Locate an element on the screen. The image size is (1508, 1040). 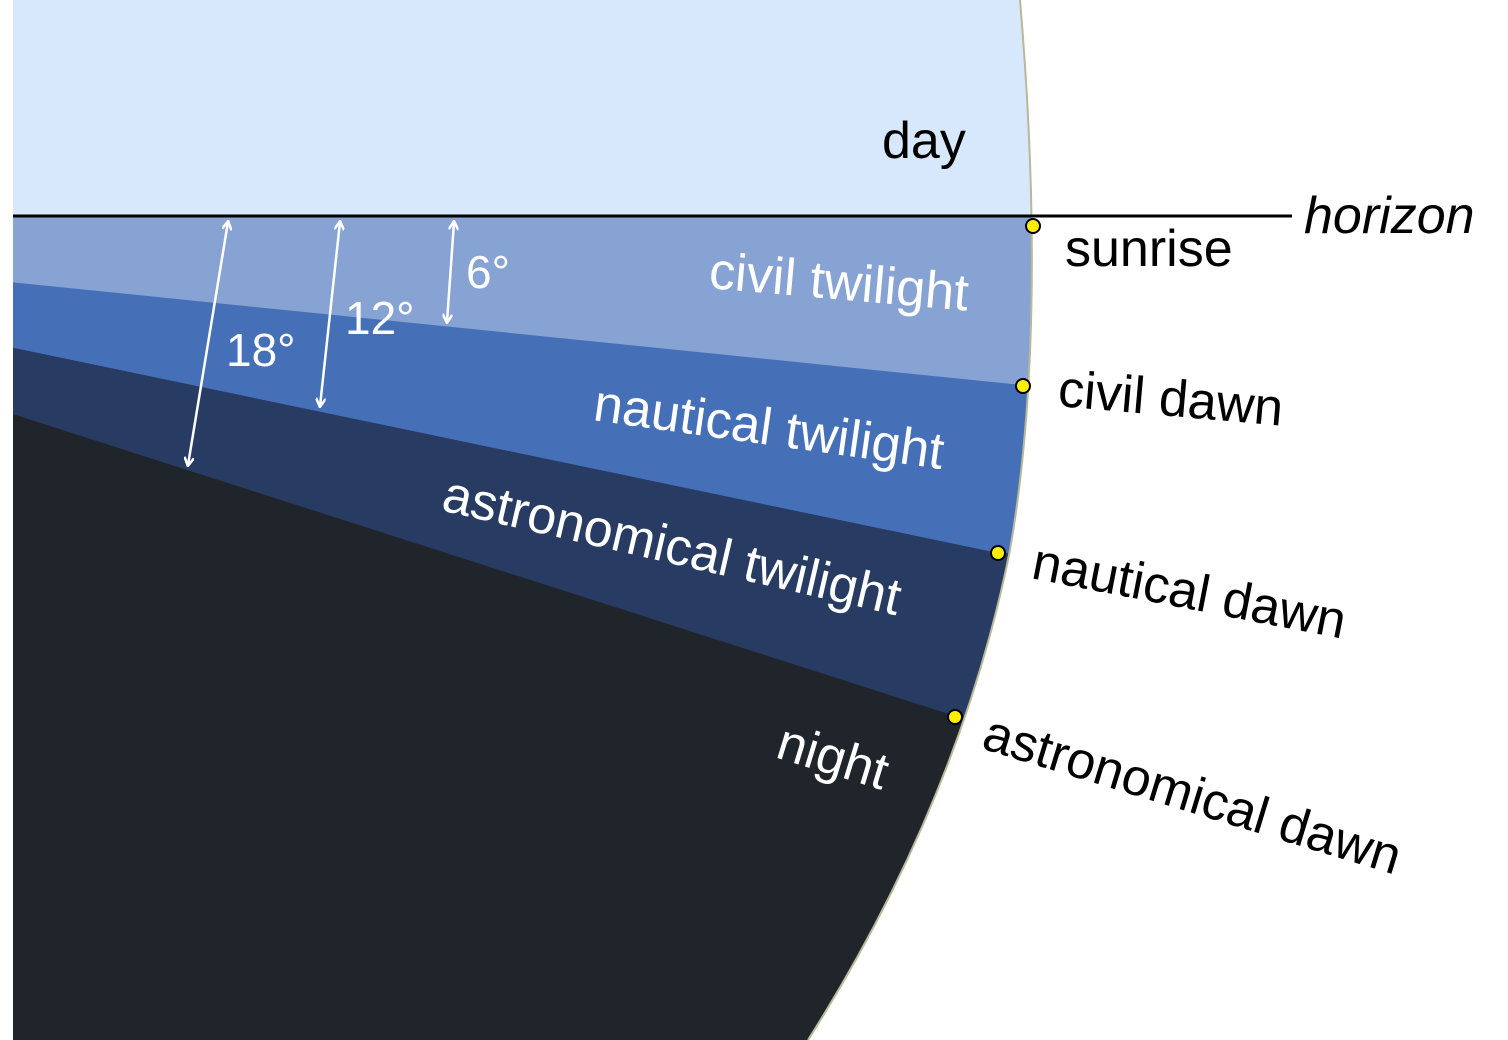
nautical-dawn-marker is located at coordinates (998, 553).